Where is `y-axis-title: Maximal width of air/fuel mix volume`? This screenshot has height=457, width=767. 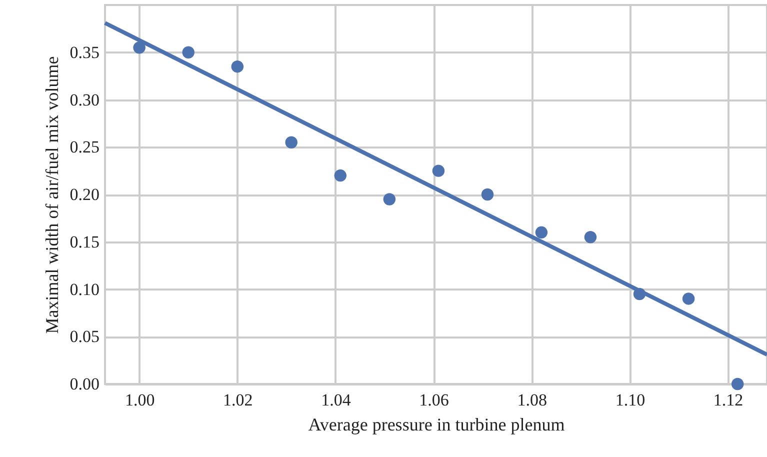
y-axis-title: Maximal width of air/fuel mix volume is located at coordinates (52, 195).